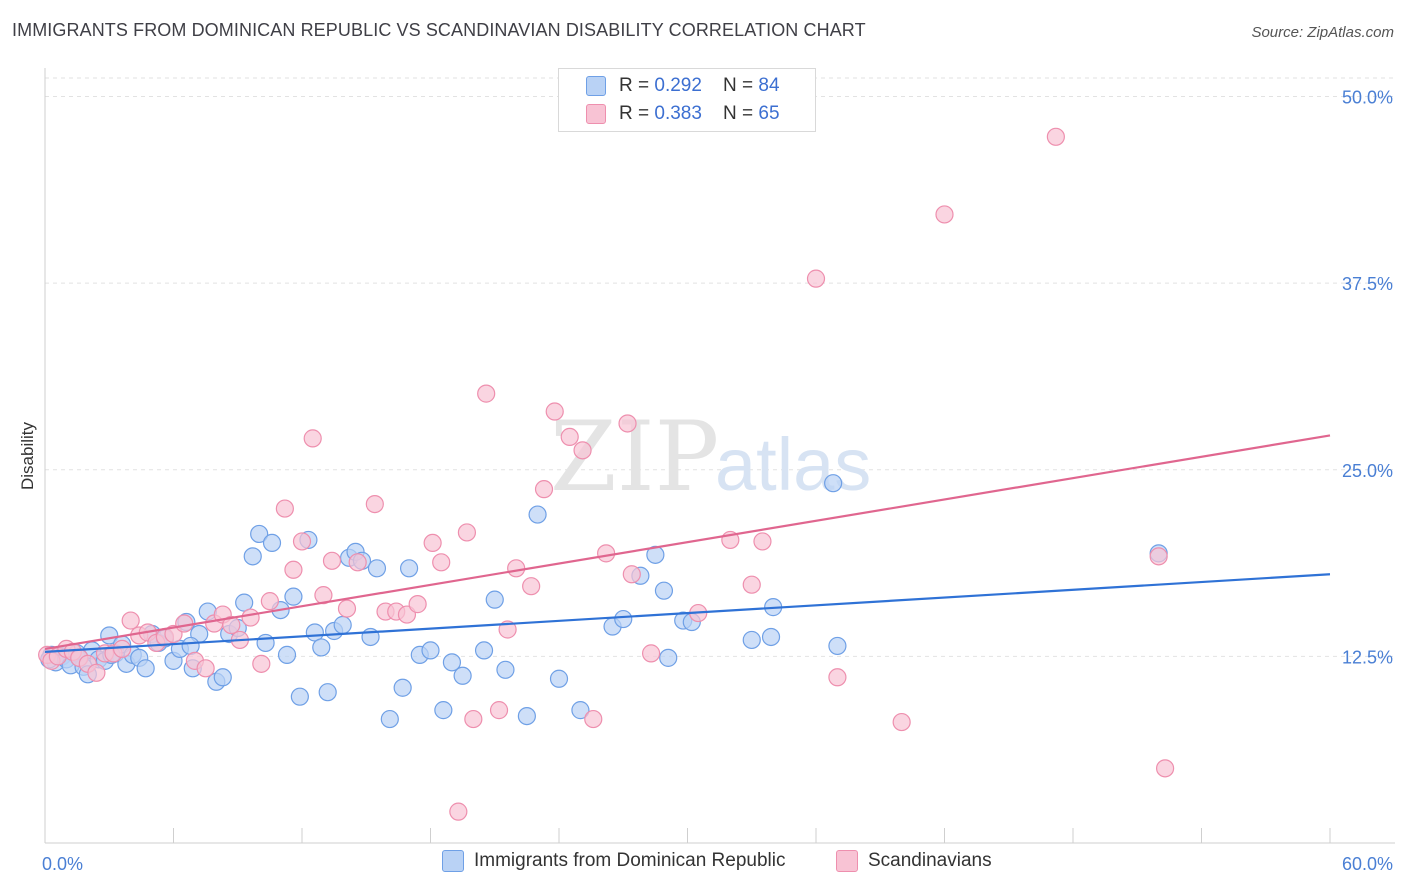 This screenshot has width=1406, height=892. I want to click on legend-item-dominican: Immigrants from Dominican Republic, so click(614, 861).